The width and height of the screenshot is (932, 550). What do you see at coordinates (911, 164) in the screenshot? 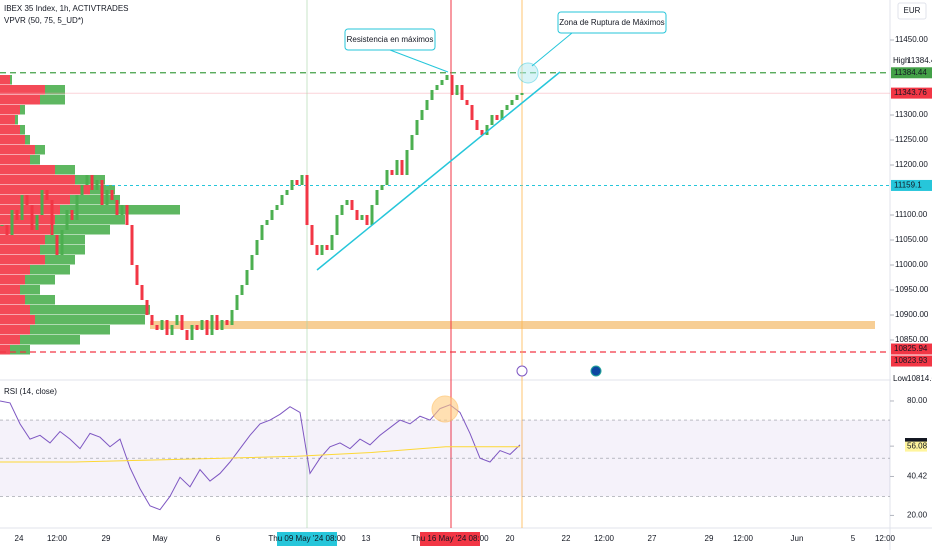
I see `y-tick-label: 11200.00` at bounding box center [911, 164].